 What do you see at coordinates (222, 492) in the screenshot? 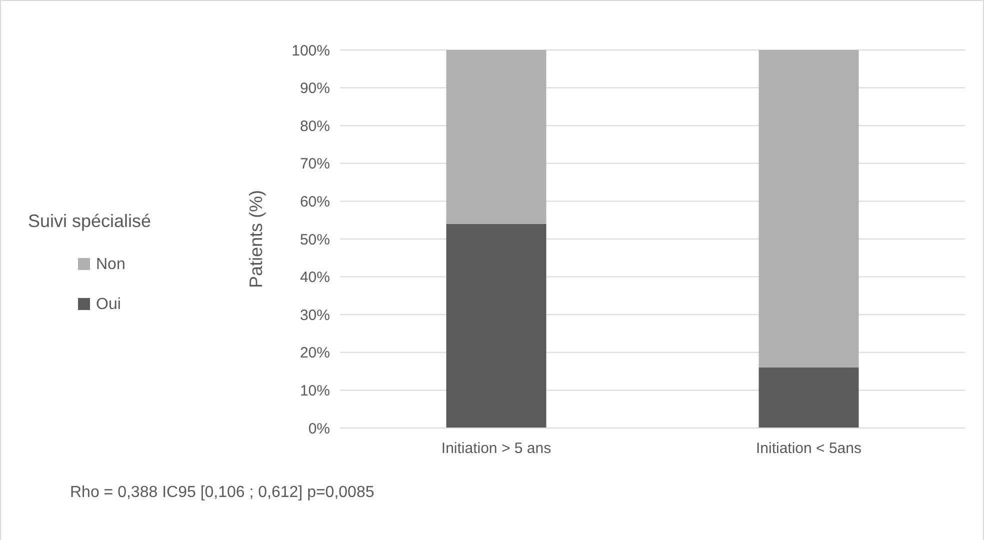
I see `text: Rho = 0,388 IC95 [0,106 ; 0,612] p=0,0085` at bounding box center [222, 492].